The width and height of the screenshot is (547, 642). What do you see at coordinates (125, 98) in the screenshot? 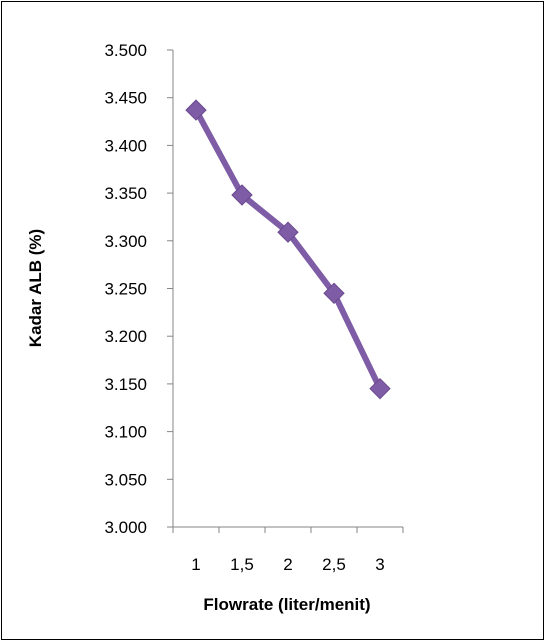
I see `y-tick-label: 3.450` at bounding box center [125, 98].